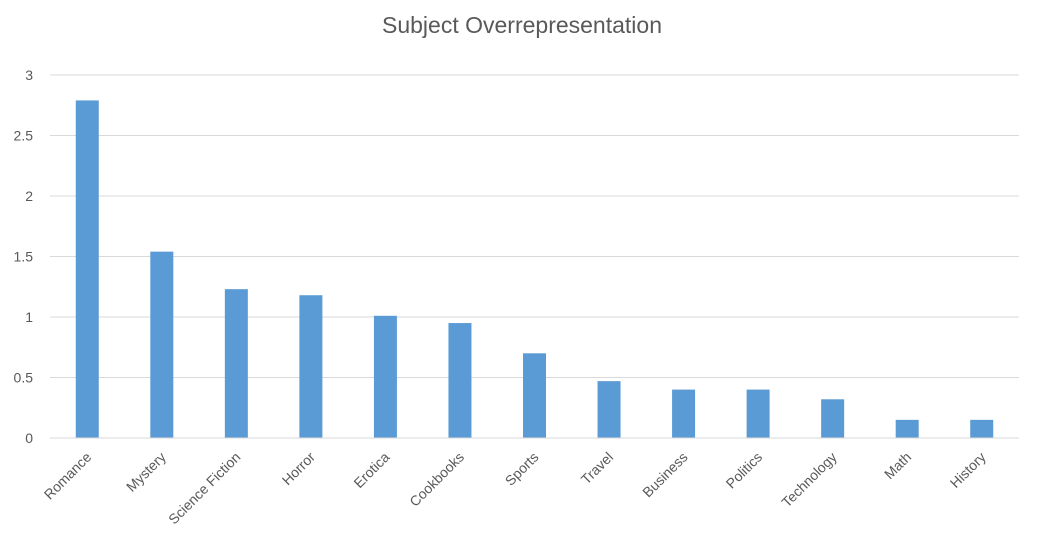 The height and width of the screenshot is (546, 1044). I want to click on bar-erotica, so click(385, 376).